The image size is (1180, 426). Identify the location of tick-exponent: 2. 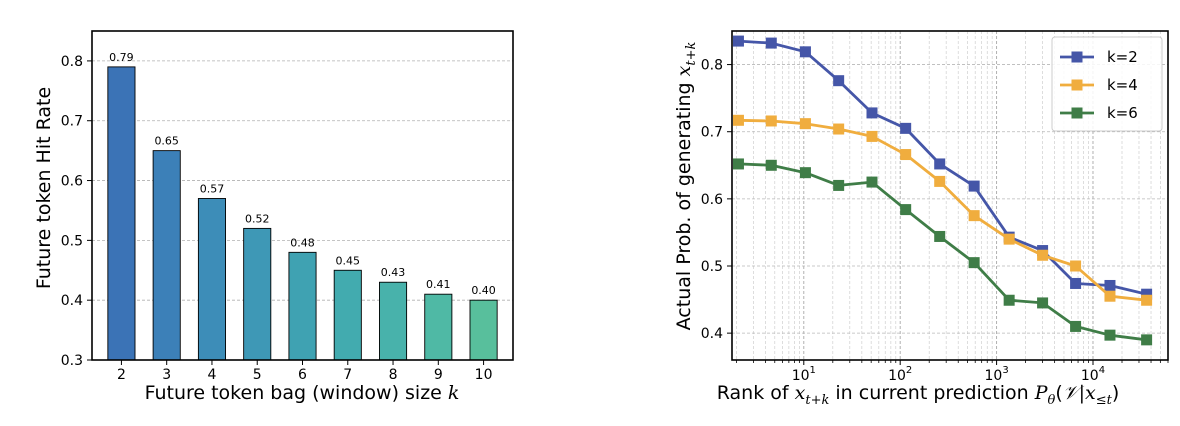
(909, 370).